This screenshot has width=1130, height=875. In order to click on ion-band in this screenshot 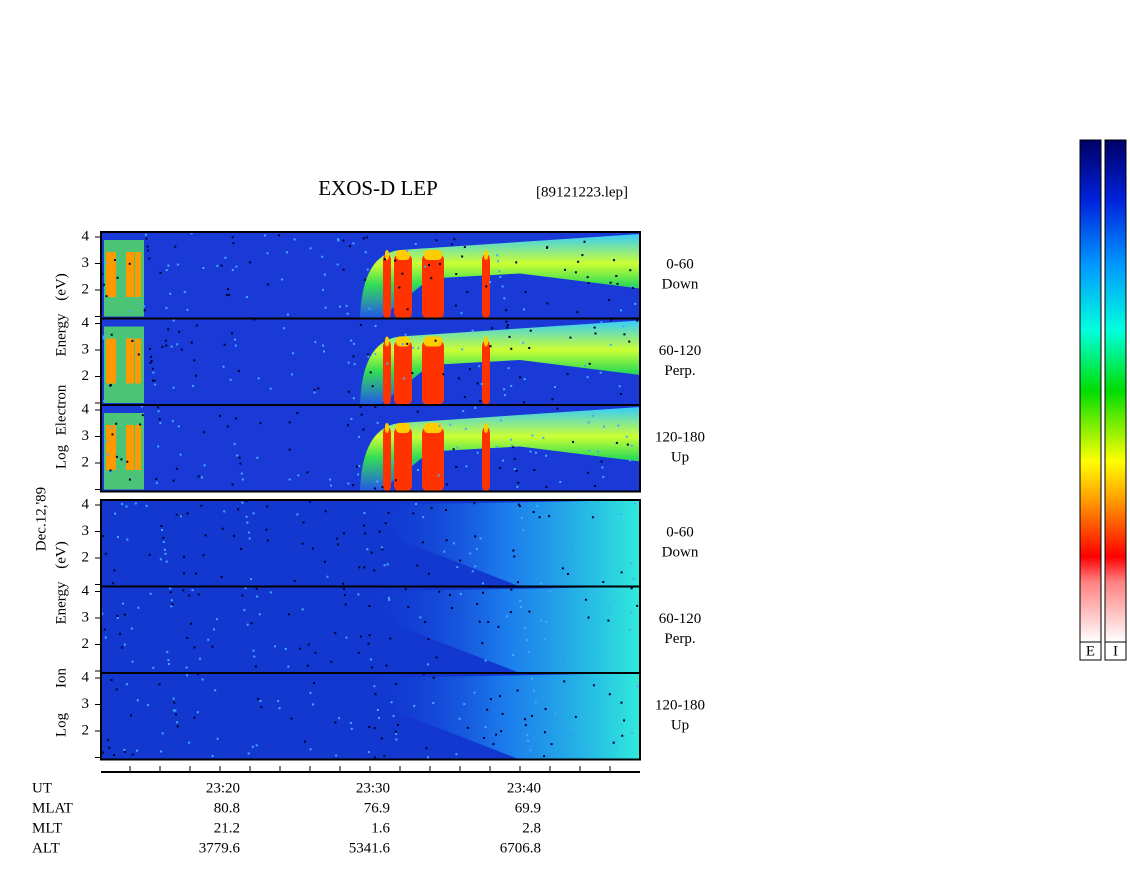, I will do `click(505, 716)`.